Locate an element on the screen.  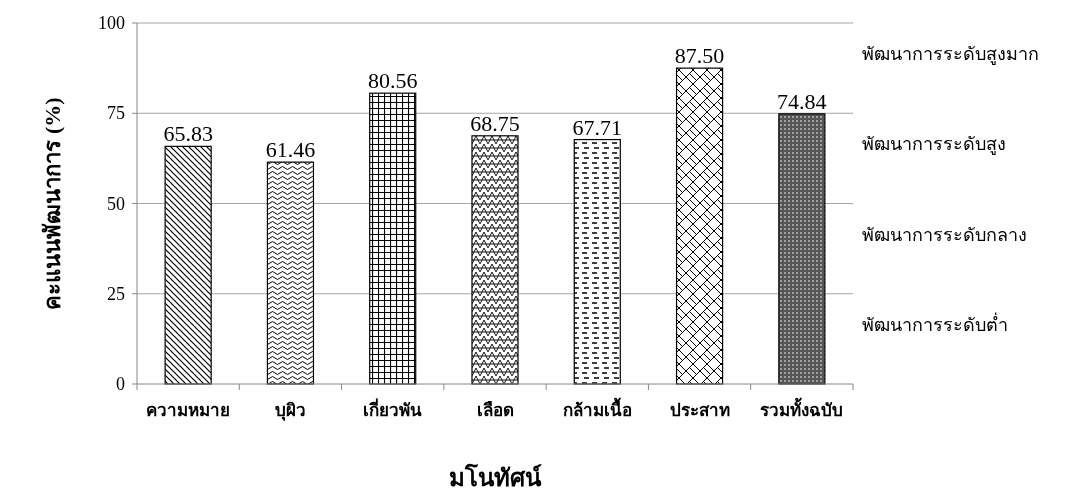
y-tick-label: 75 is located at coordinates (116, 113).